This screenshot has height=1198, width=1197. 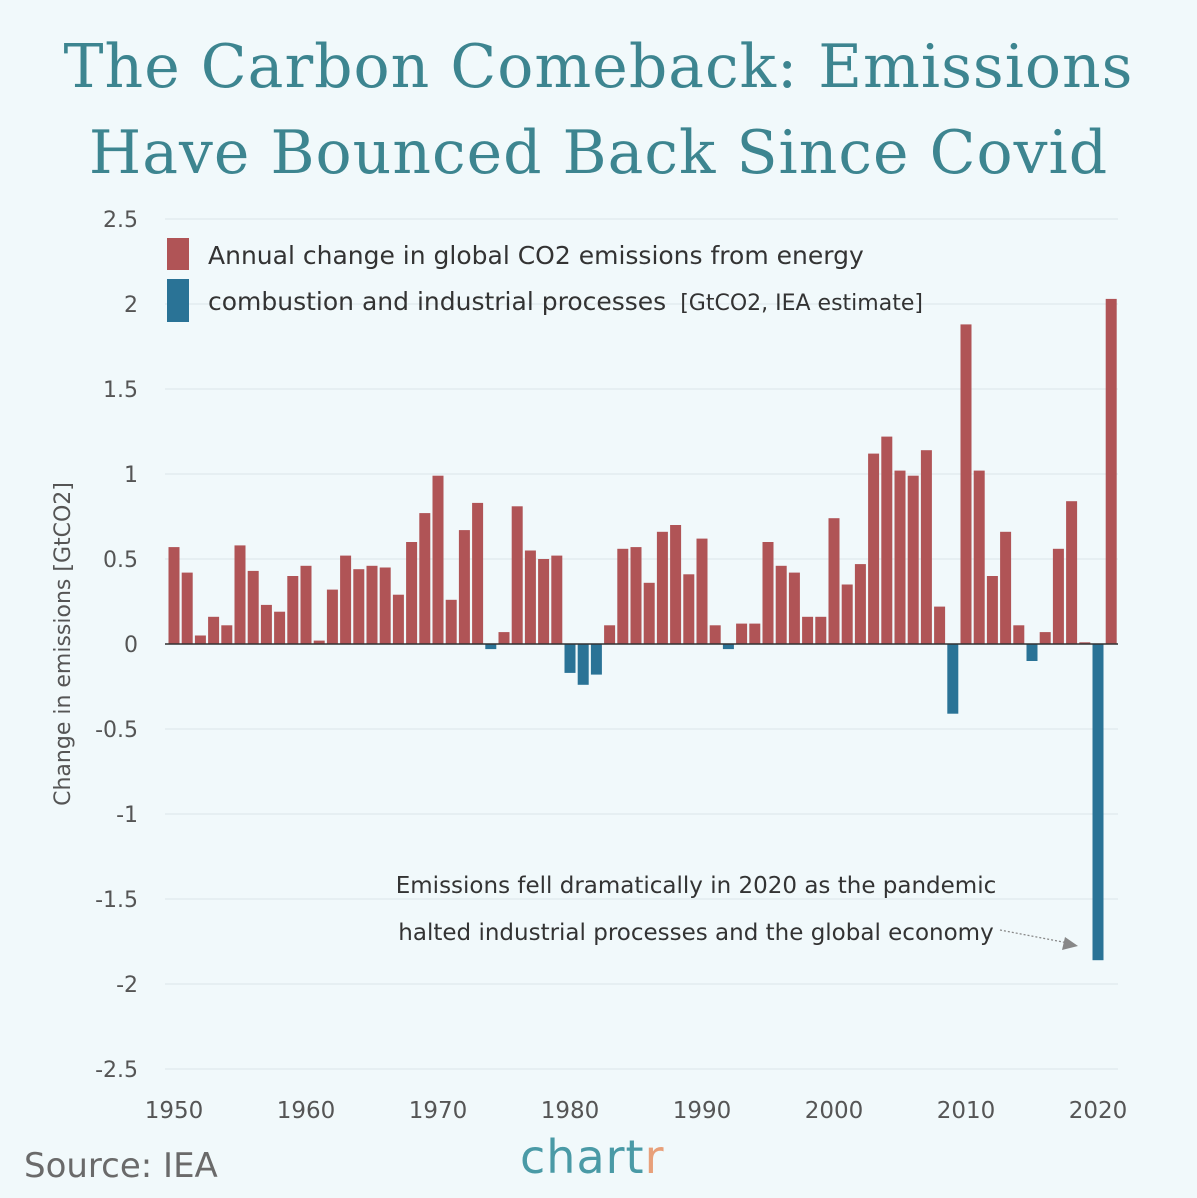 I want to click on bar-1965, so click(x=372, y=604).